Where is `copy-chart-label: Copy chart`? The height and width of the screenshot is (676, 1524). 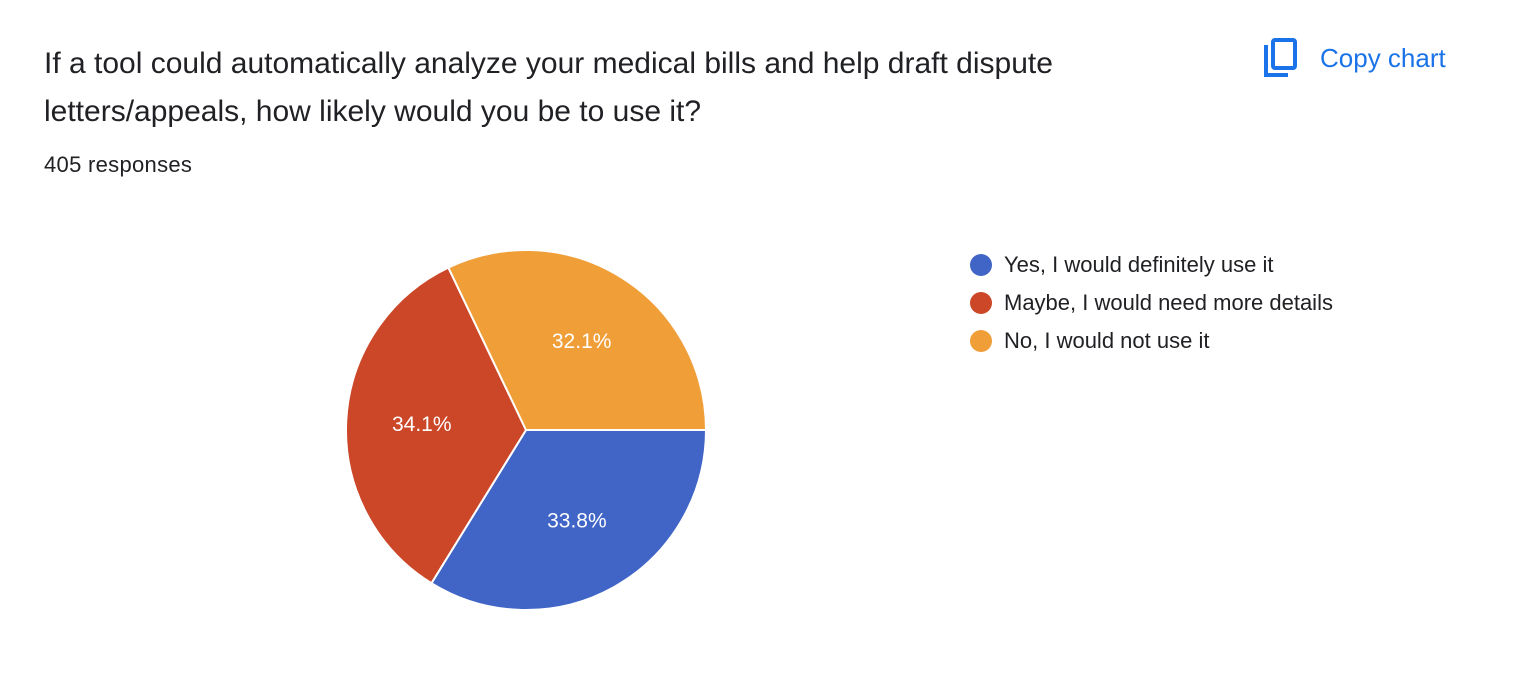
copy-chart-label: Copy chart is located at coordinates (1383, 57).